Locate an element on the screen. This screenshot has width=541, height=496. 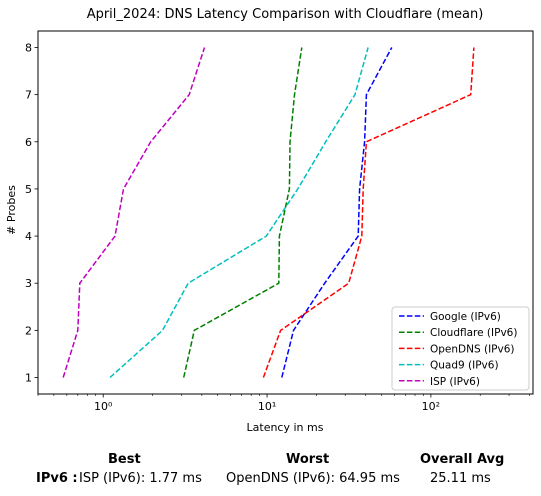
worst-value: OpenDNS (IPv6): 64.95 ms is located at coordinates (313, 478).